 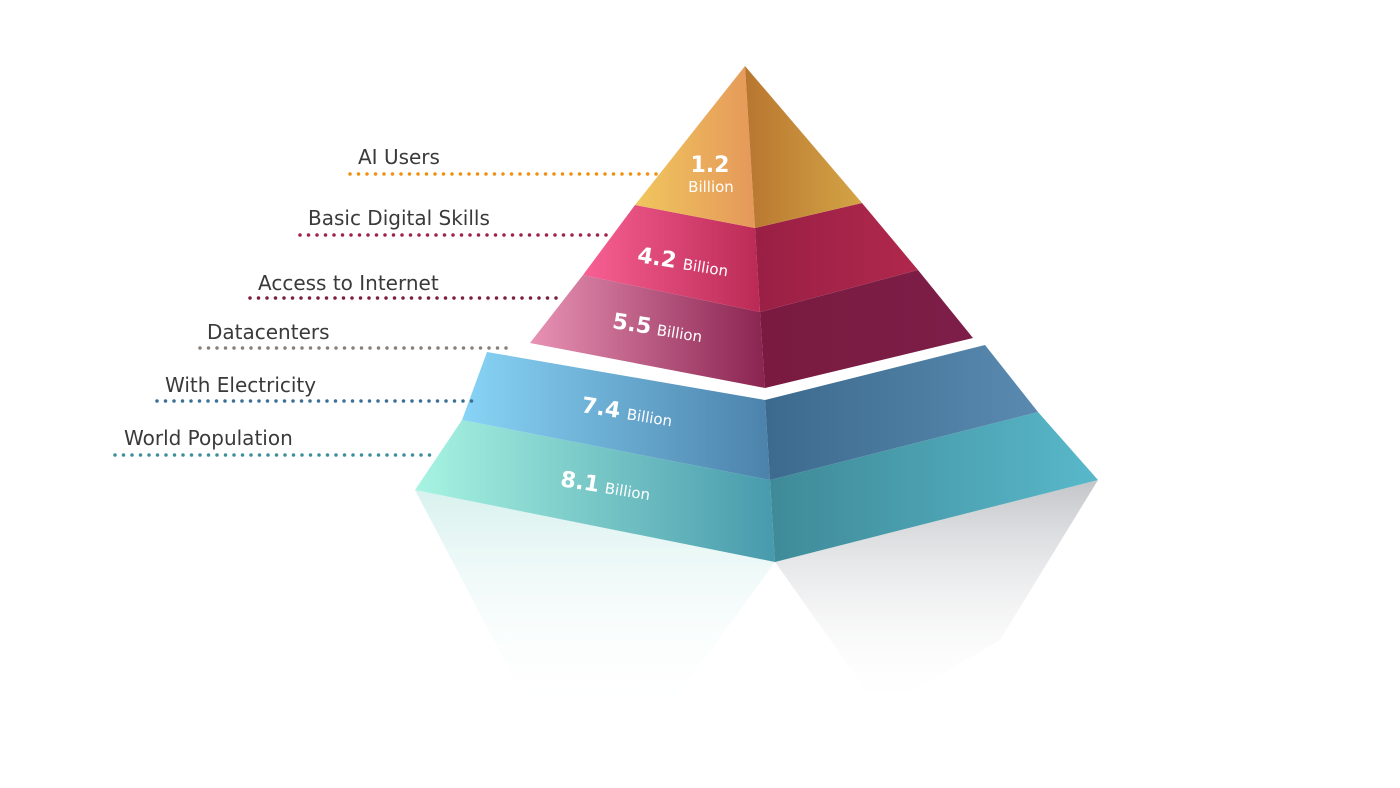 I want to click on level-with-electricity-right-face, so click(x=901, y=412).